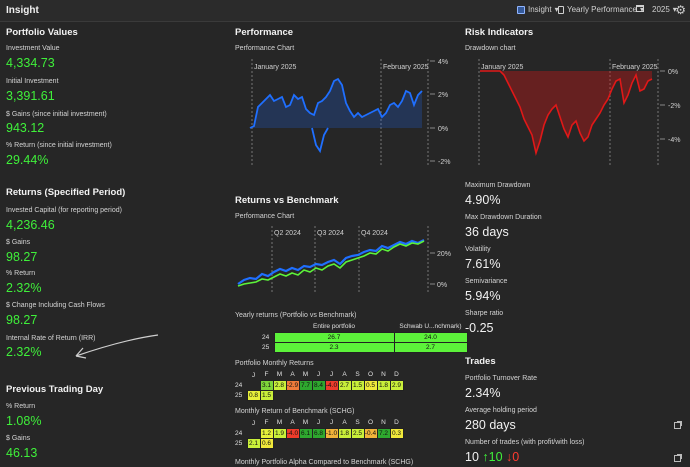 Image resolution: width=690 pixels, height=467 pixels. Describe the element at coordinates (487, 232) in the screenshot. I see `max-dd-duration-value: 36 days` at that location.